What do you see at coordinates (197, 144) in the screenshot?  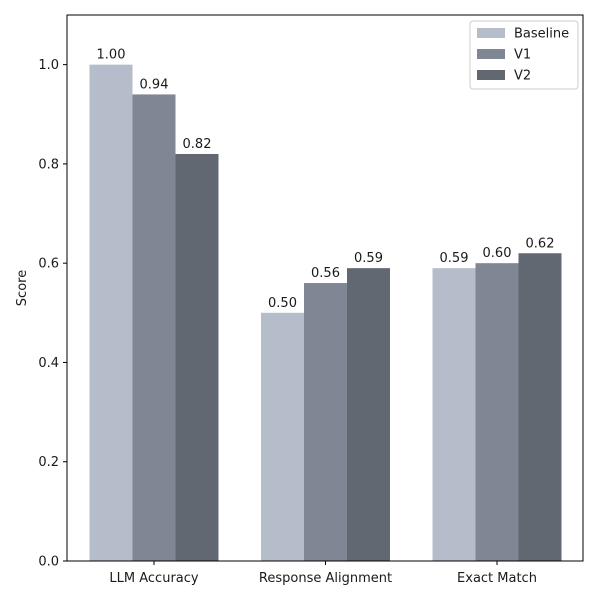 I see `value-label: 0.82` at bounding box center [197, 144].